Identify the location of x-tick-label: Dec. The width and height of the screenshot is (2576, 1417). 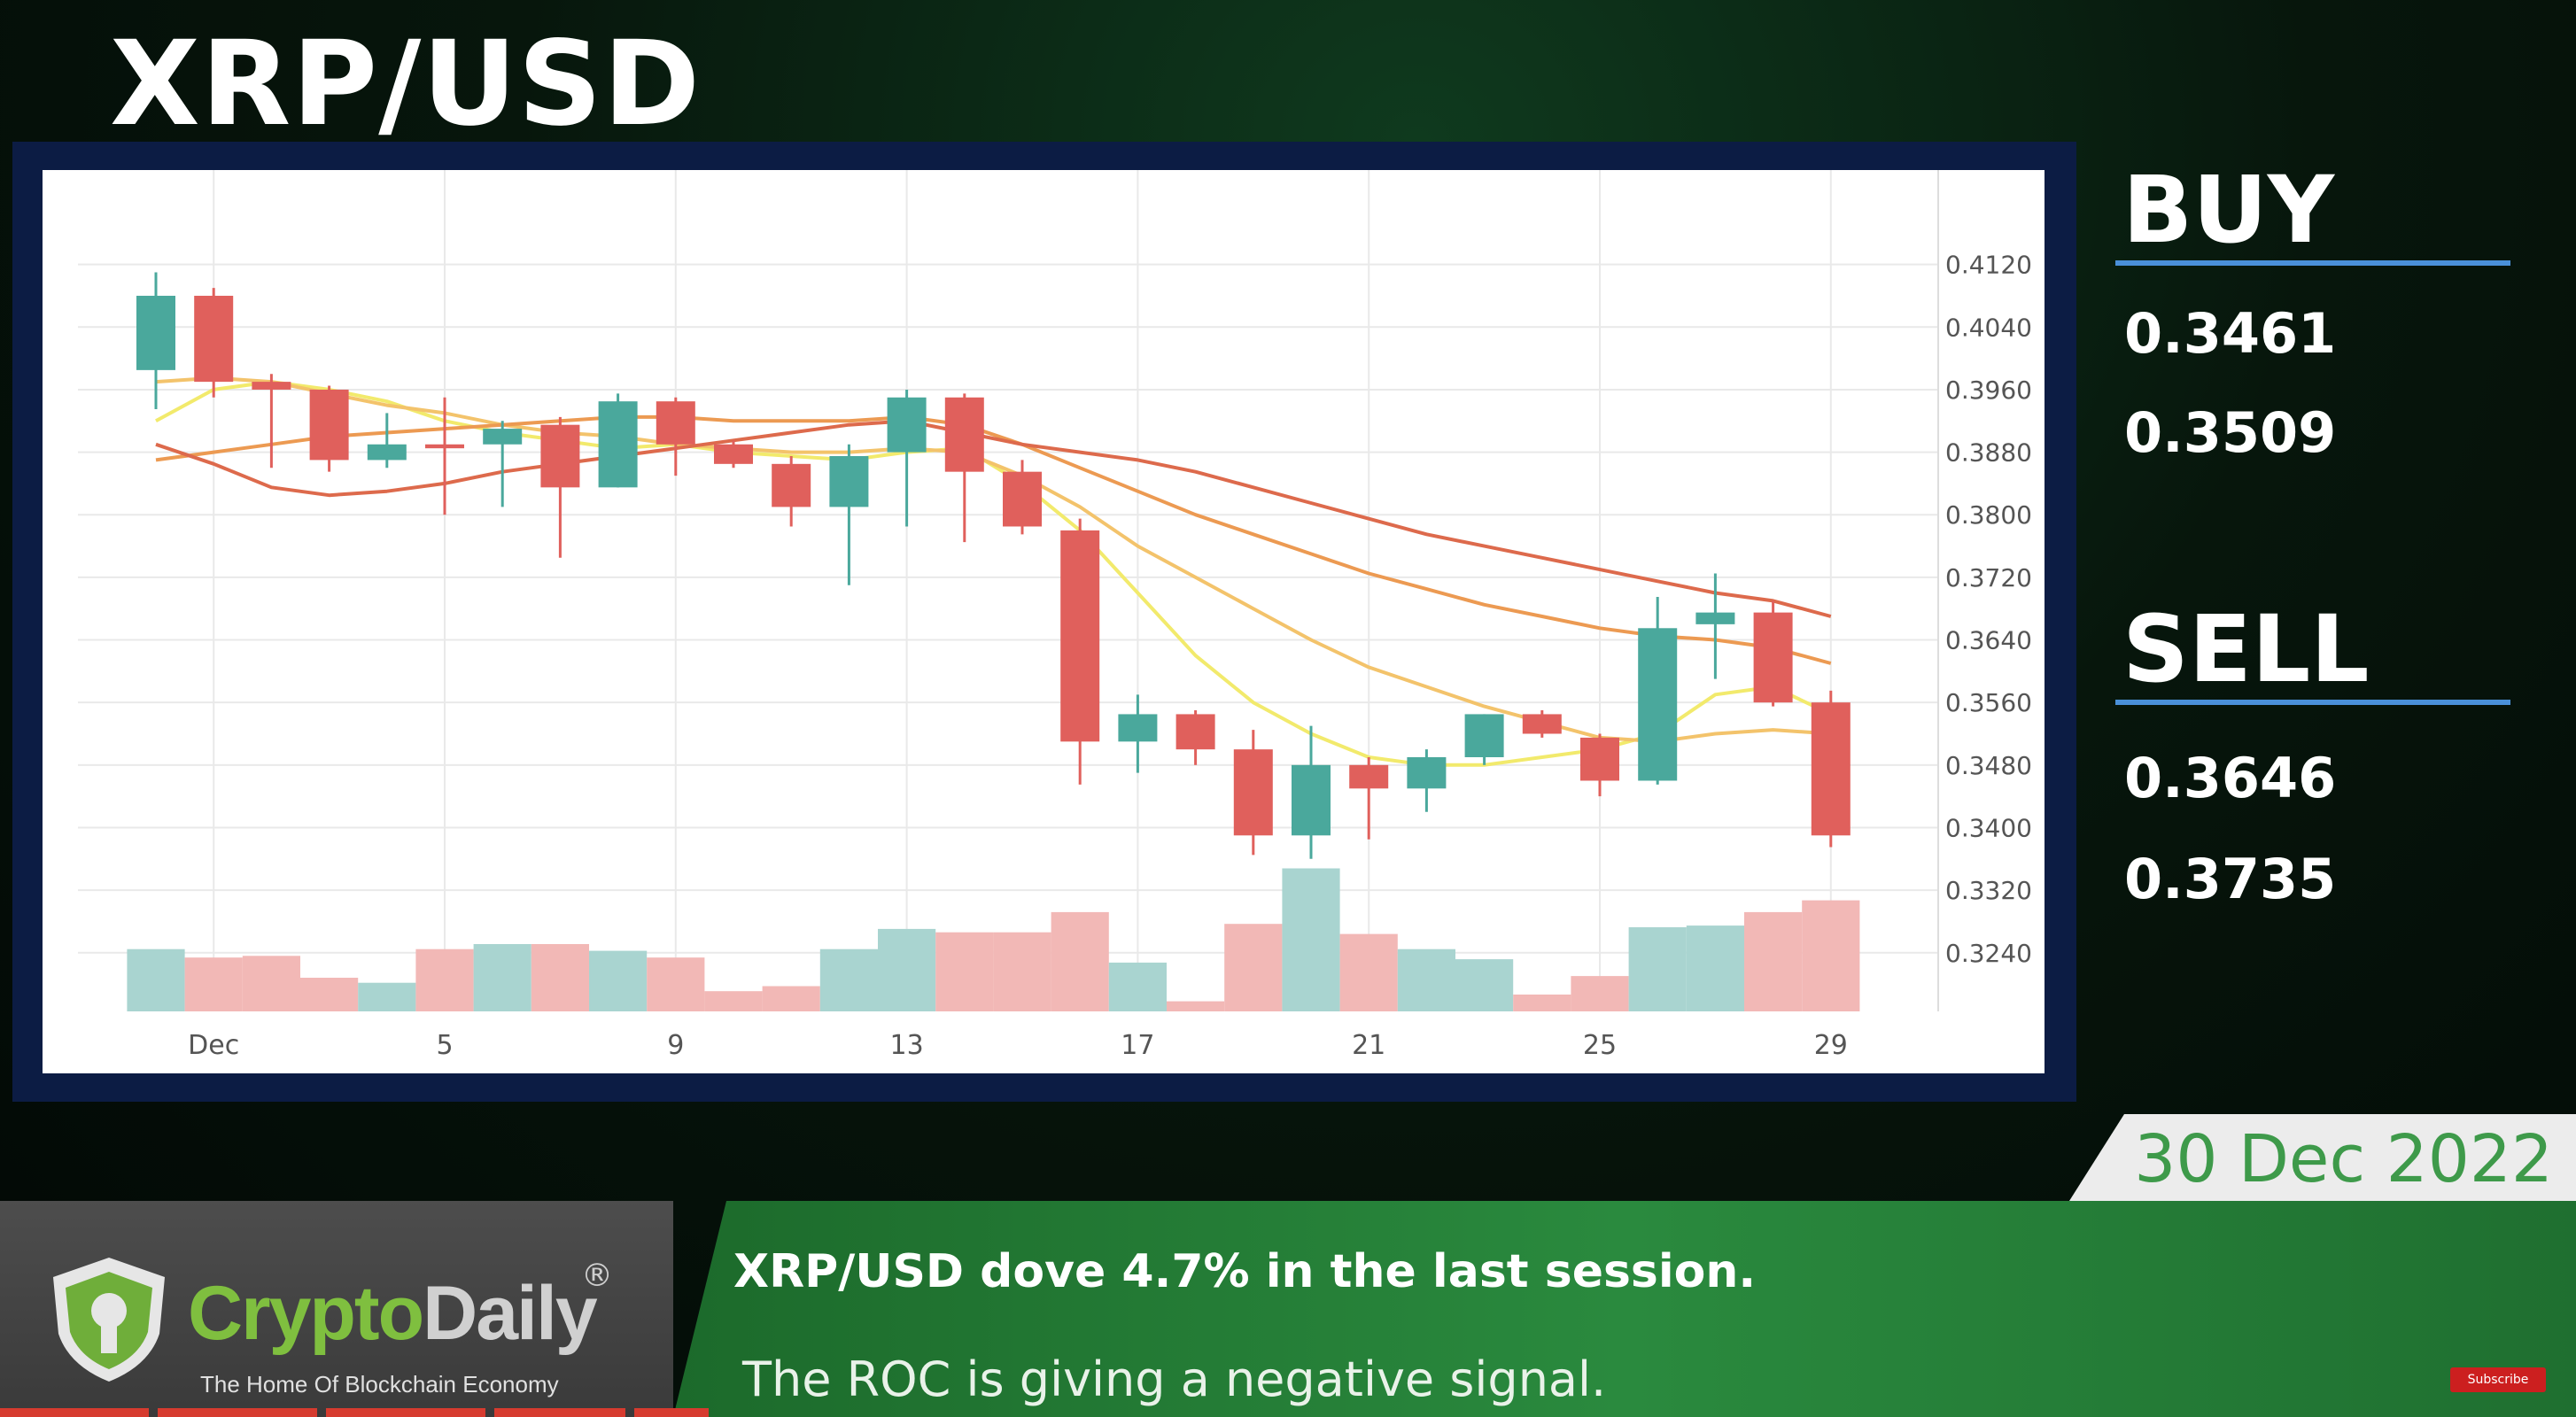
(213, 1045).